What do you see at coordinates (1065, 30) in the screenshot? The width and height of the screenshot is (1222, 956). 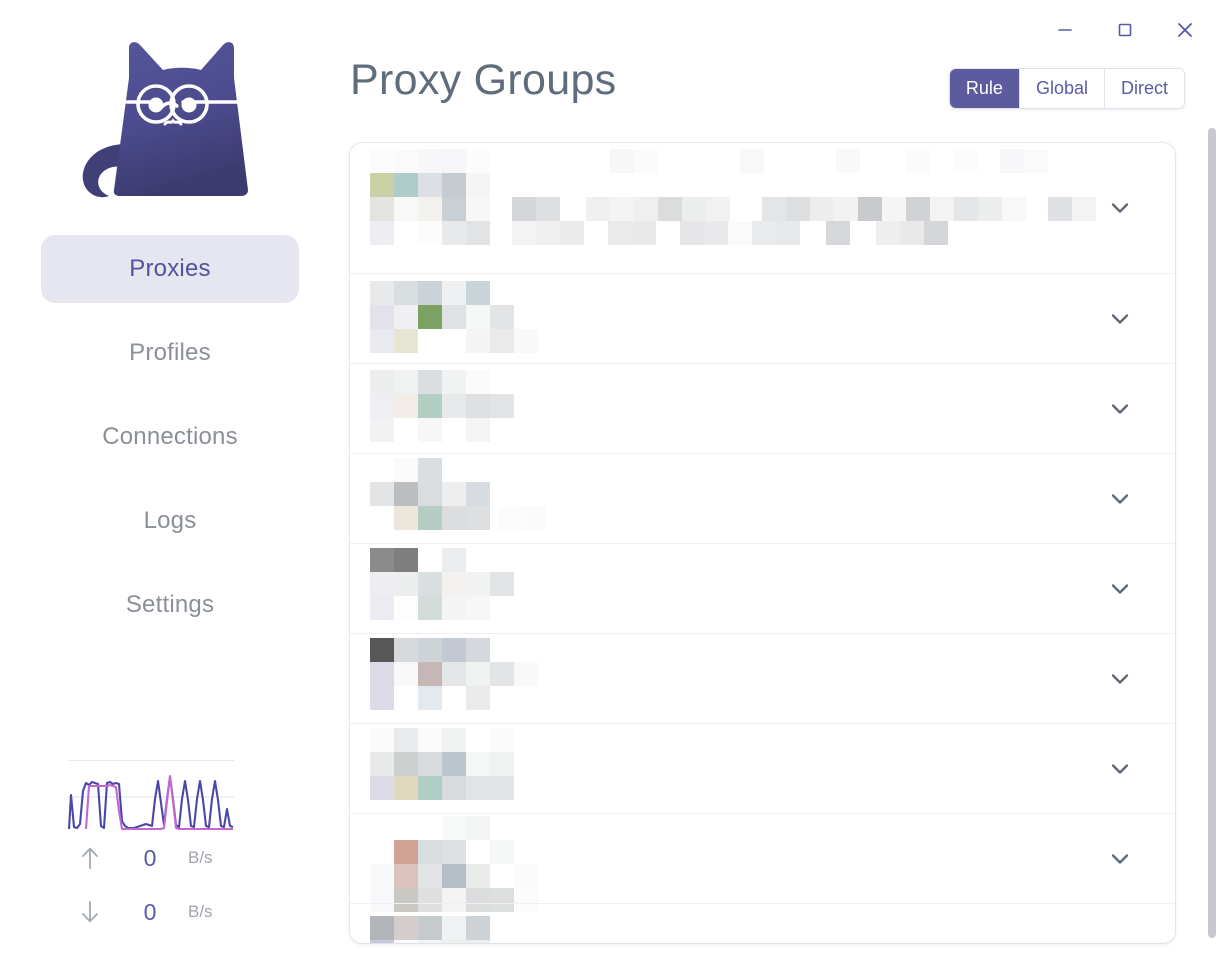 I see `minimize-icon` at bounding box center [1065, 30].